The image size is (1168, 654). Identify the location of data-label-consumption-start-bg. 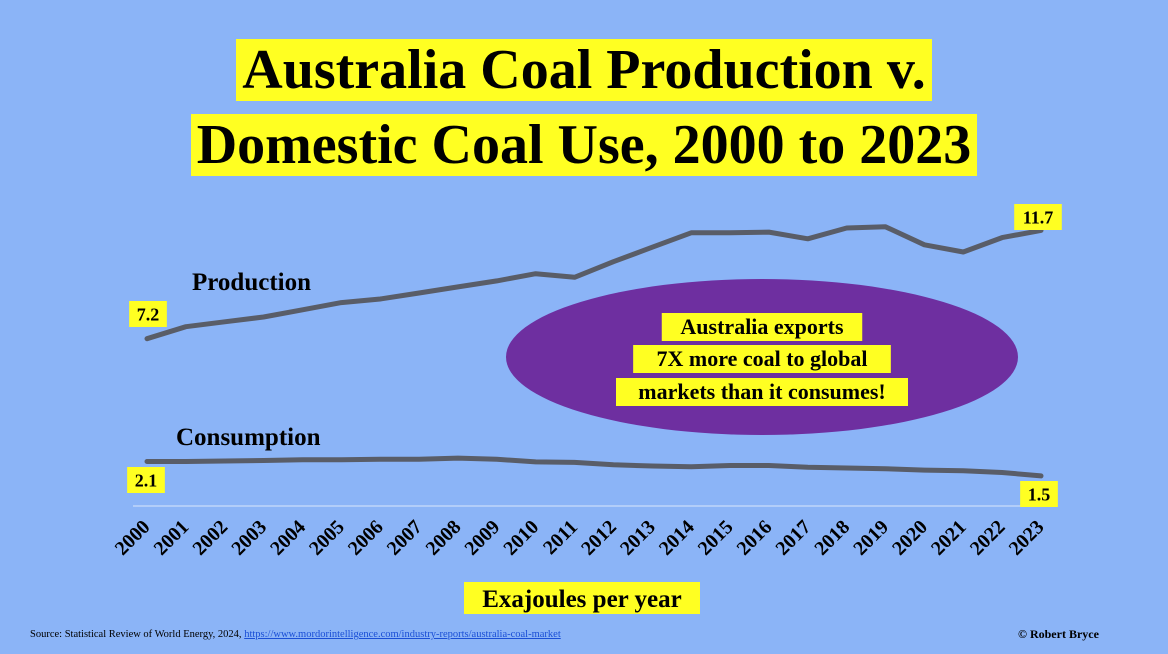
(146, 480).